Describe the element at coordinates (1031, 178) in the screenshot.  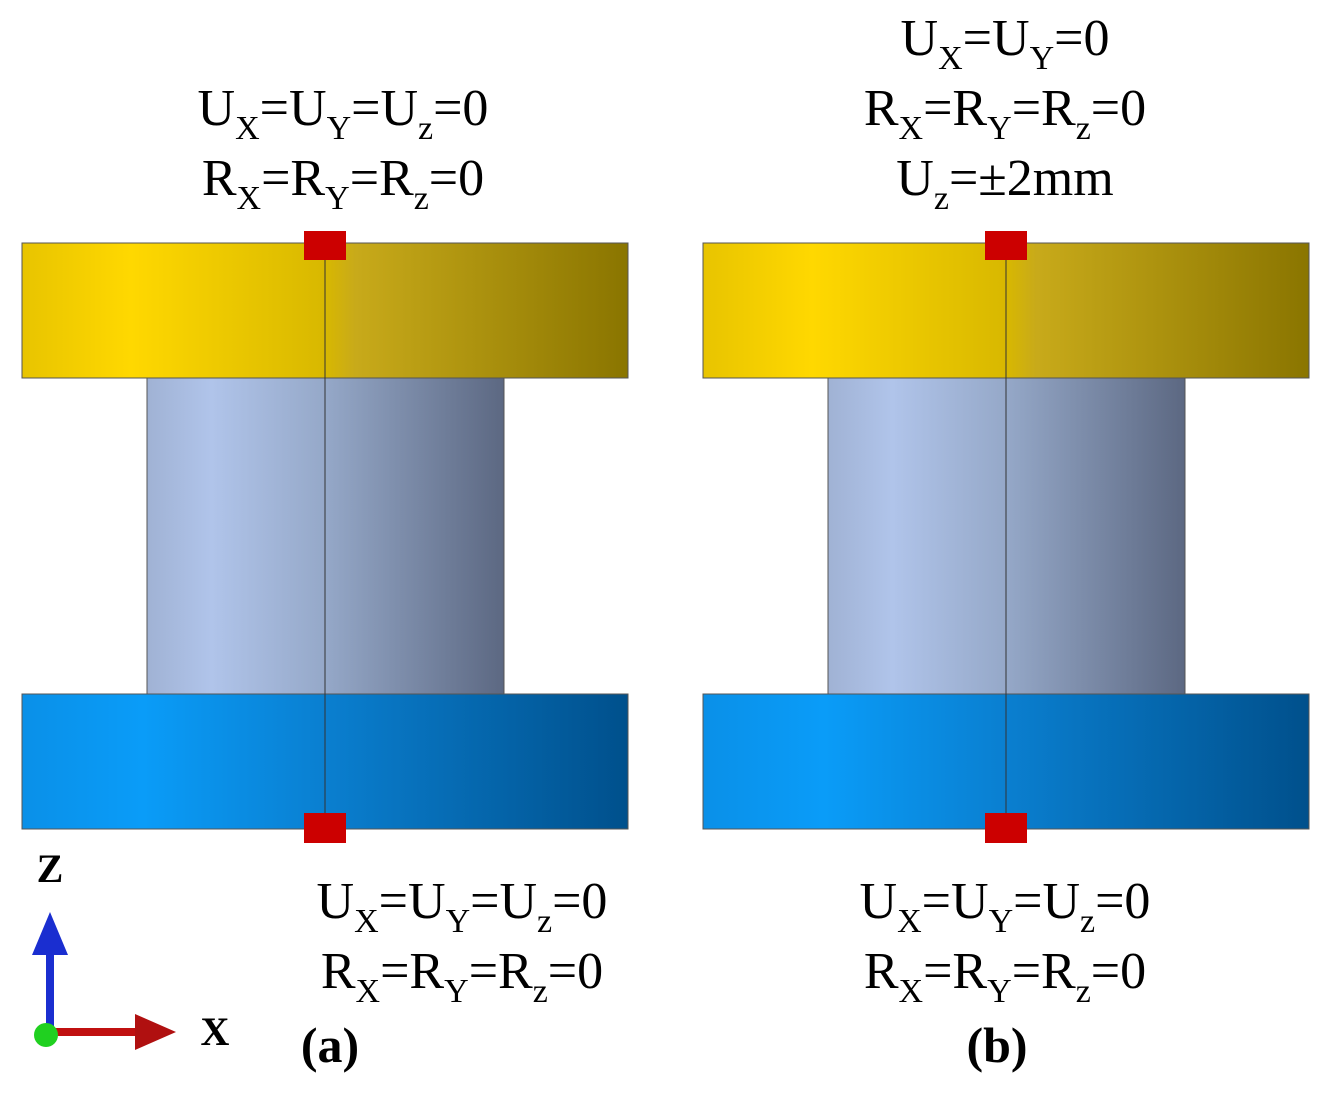
I see `condition-text: =±2mm` at that location.